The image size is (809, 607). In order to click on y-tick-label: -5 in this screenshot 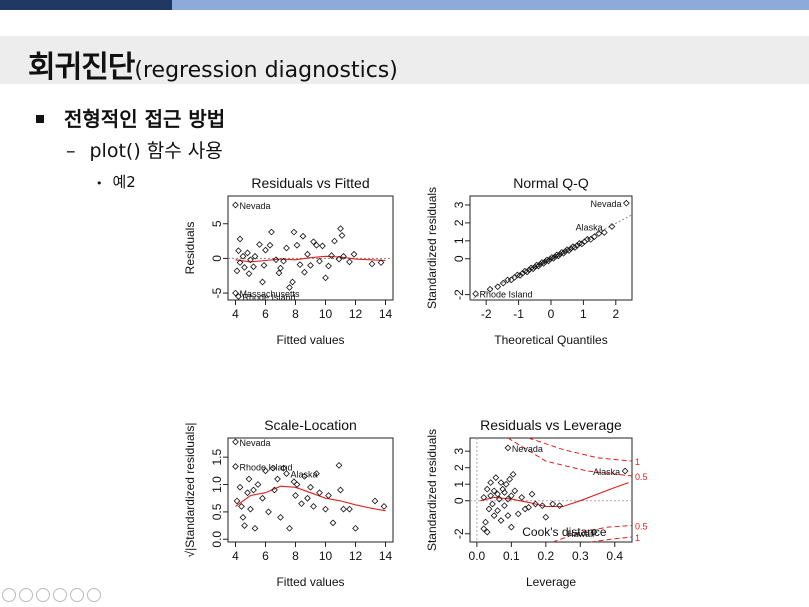, I will do `click(217, 292)`.